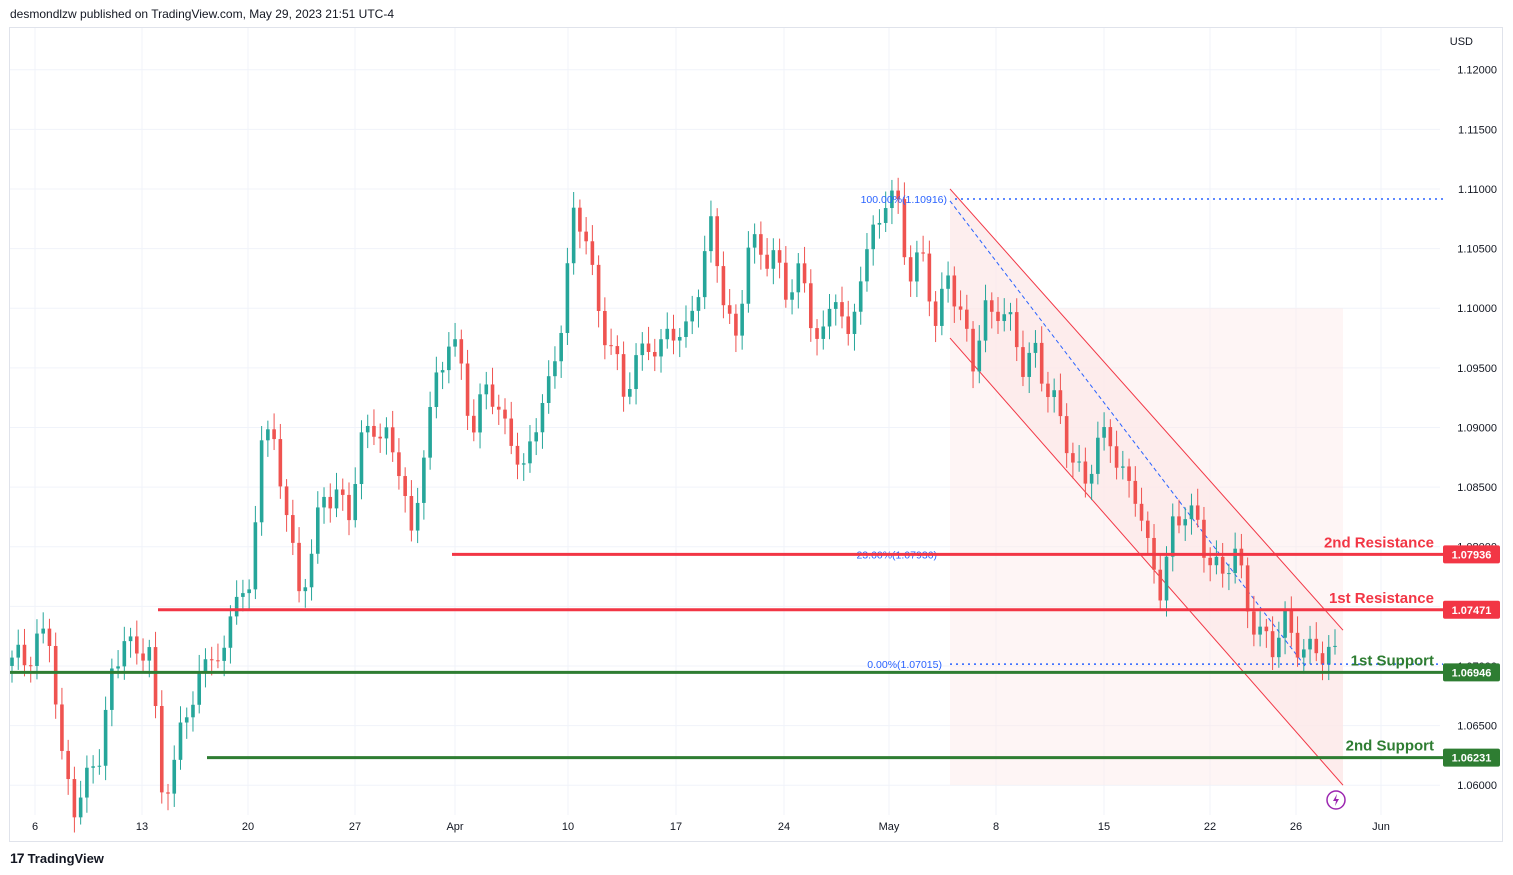 The width and height of the screenshot is (1513, 875). I want to click on y-tick-label: 1.08500, so click(1477, 488).